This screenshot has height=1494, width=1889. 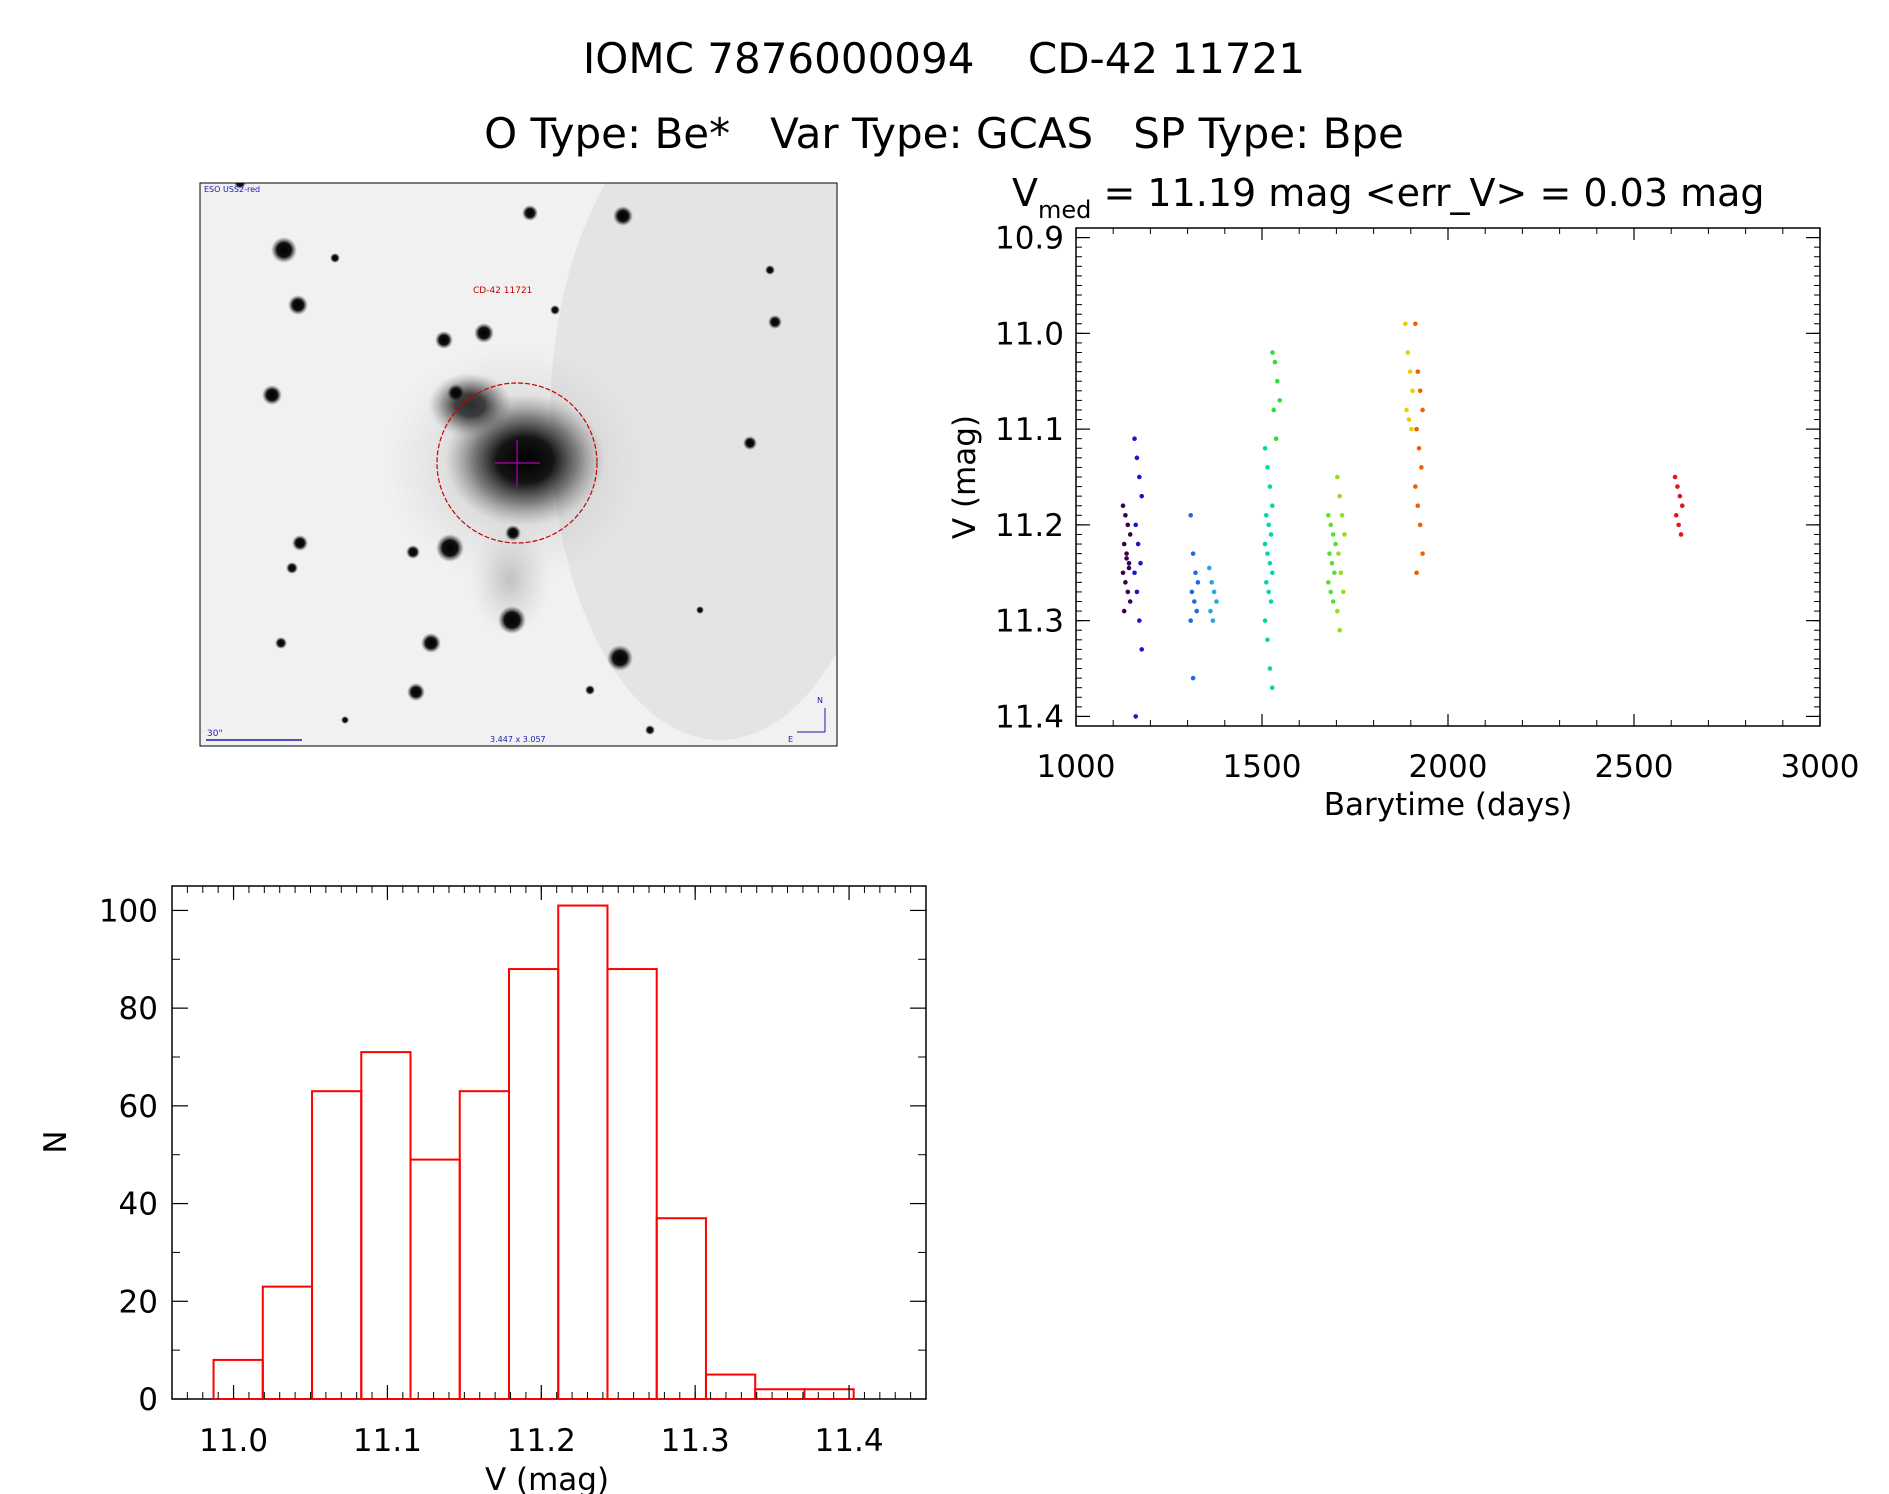 I want to click on size-label: 3.447 x 3.057, so click(x=518, y=739).